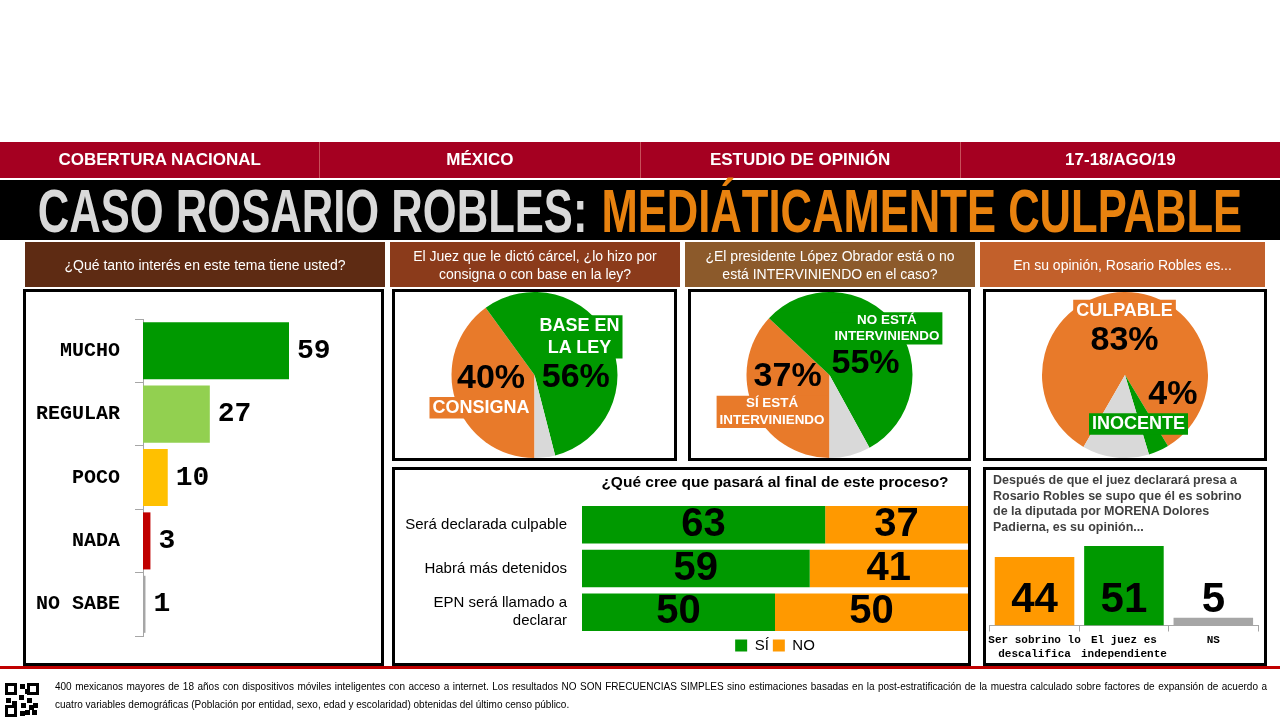 This screenshot has height=720, width=1280. What do you see at coordinates (1124, 309) in the screenshot?
I see `slice-label: CULPABLE` at bounding box center [1124, 309].